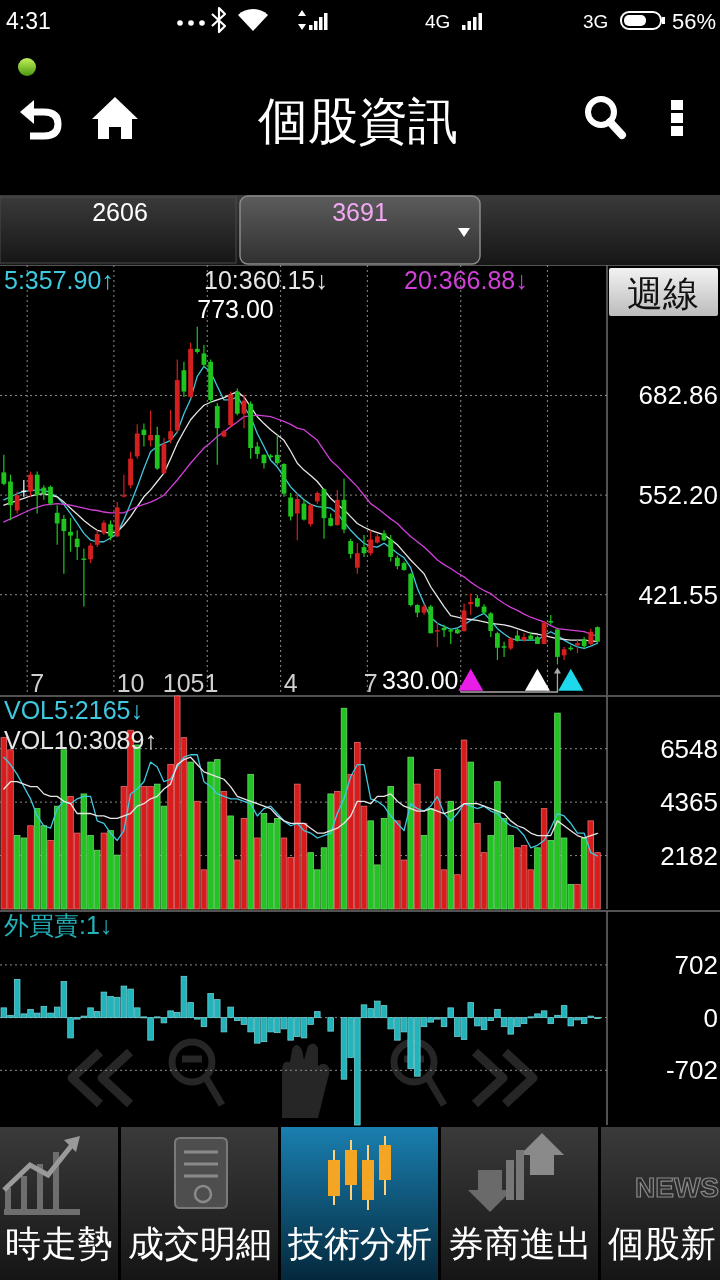  Describe the element at coordinates (678, 594) in the screenshot. I see `y-tick-label: 421.55` at that location.